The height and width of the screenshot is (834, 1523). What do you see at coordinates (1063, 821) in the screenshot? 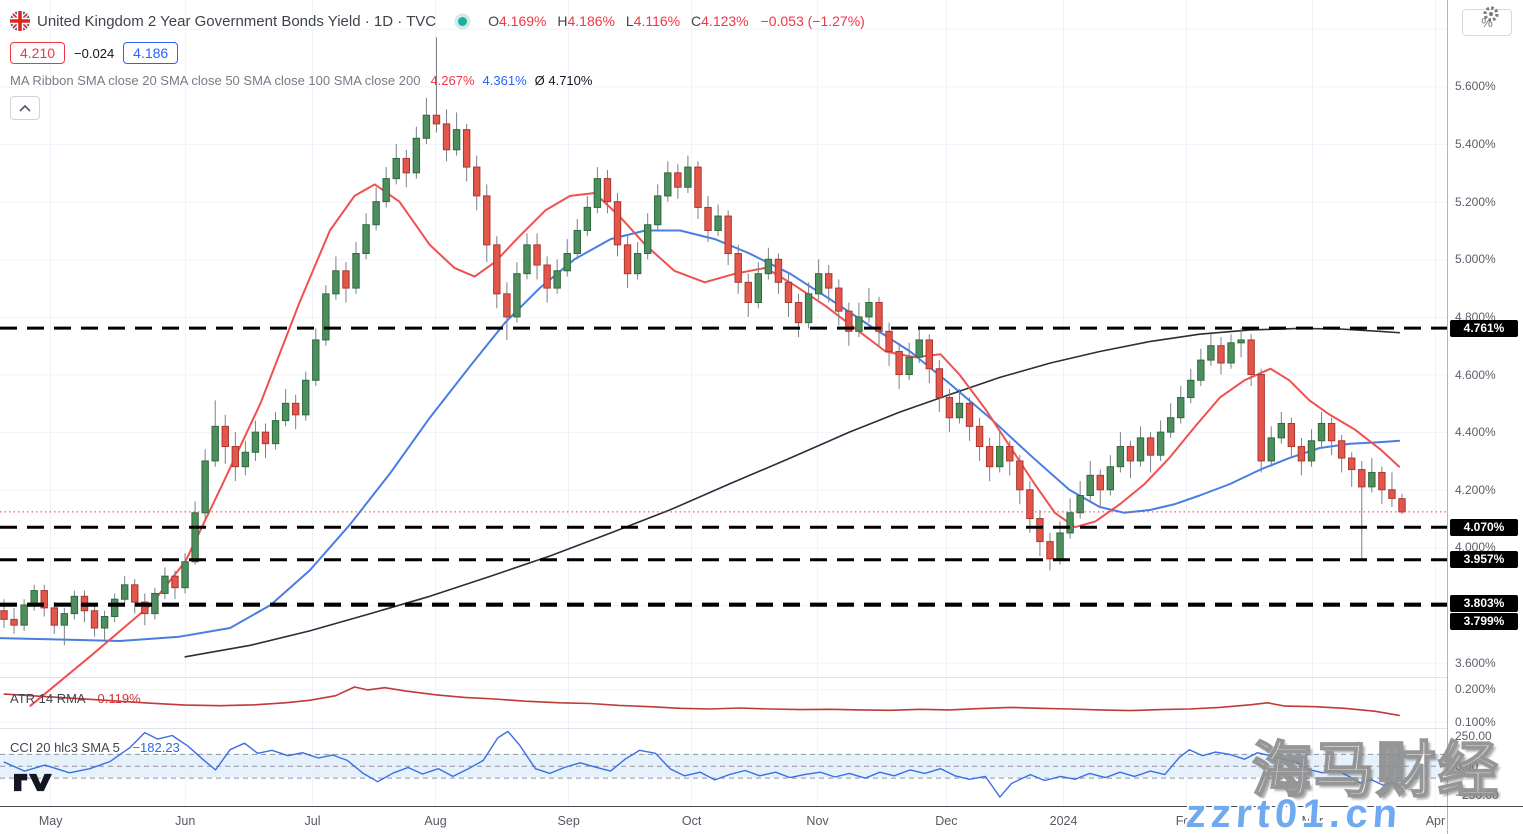
I see `month-label: 2024` at bounding box center [1063, 821].